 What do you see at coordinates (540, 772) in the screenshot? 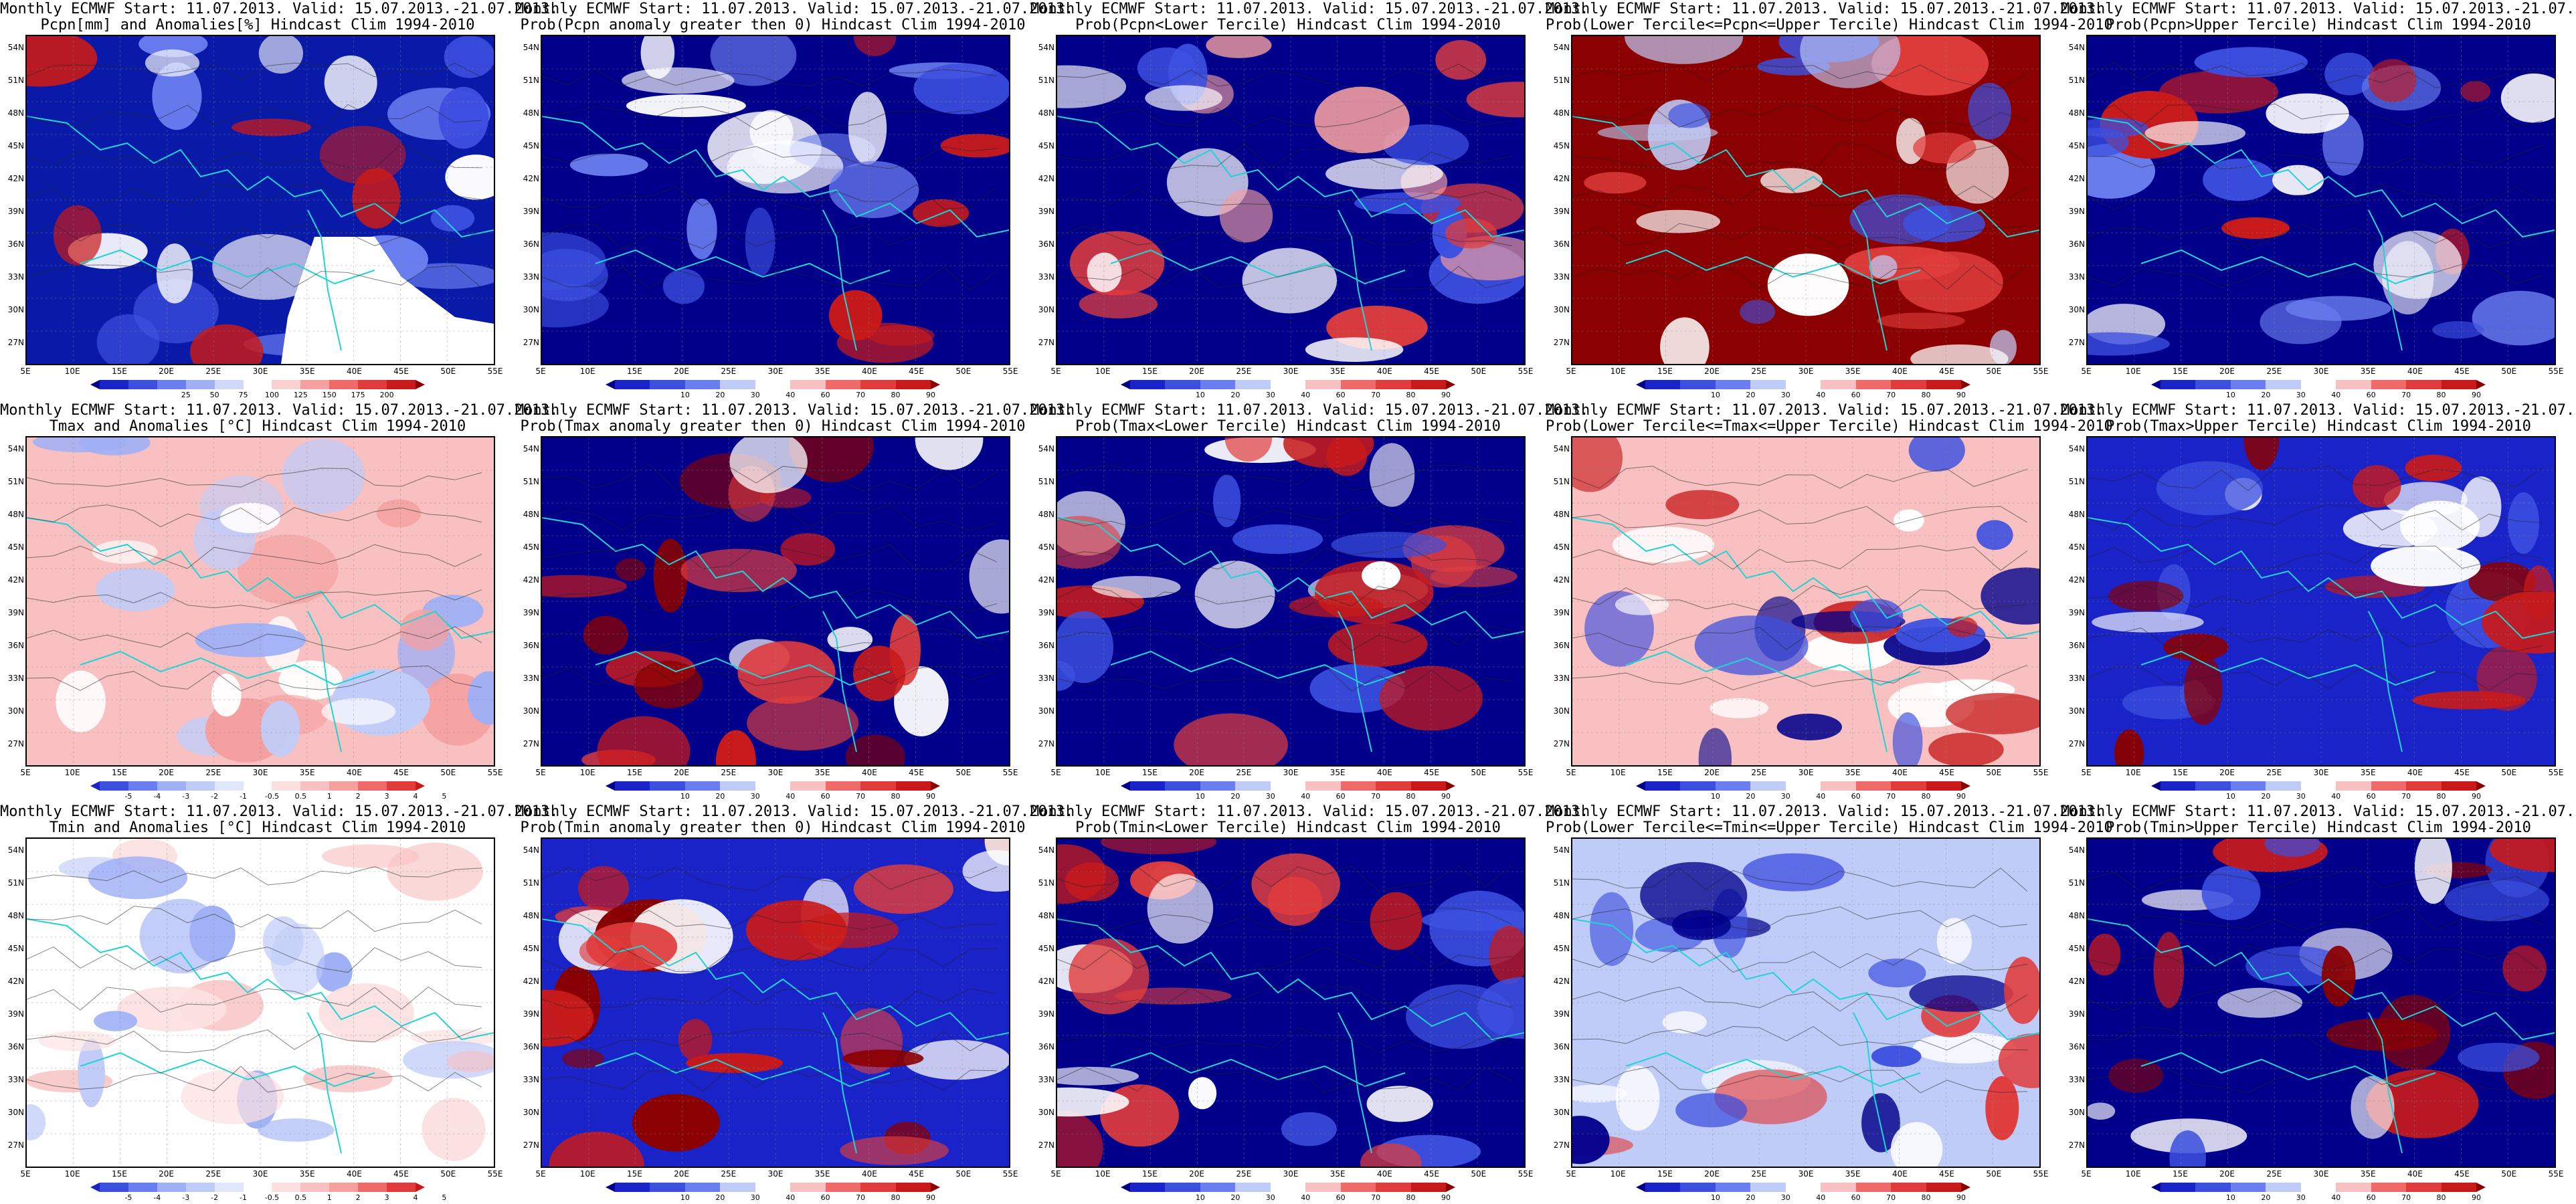
I see `longitude-label: 5E` at bounding box center [540, 772].